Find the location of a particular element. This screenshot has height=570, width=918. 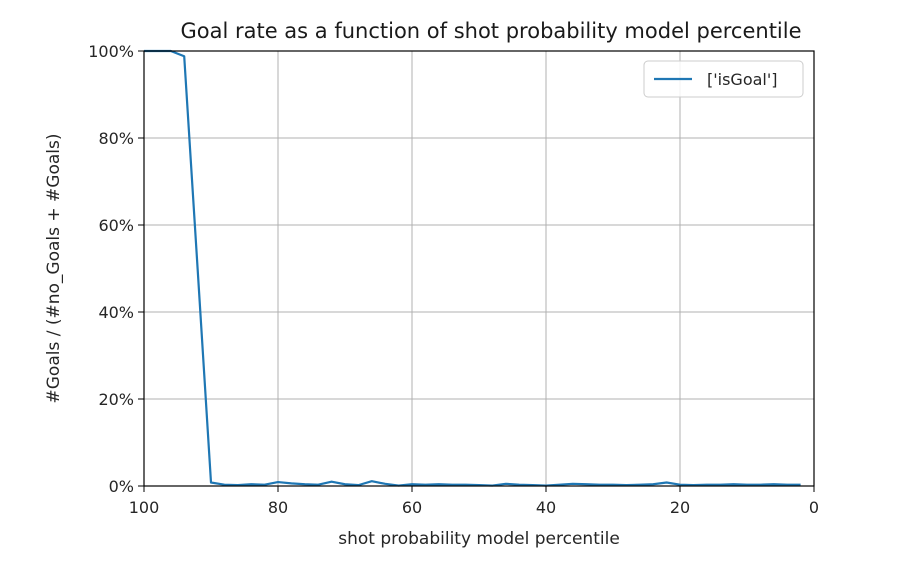

legend: ['isGoal'] is located at coordinates (723, 79).